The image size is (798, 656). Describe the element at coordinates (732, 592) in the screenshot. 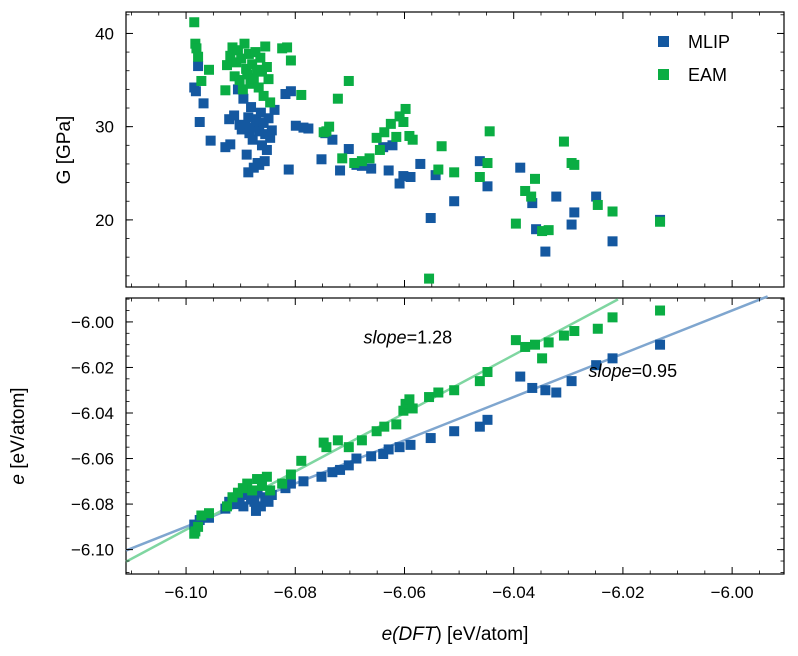

I see `x-tick-label: −6.00` at that location.